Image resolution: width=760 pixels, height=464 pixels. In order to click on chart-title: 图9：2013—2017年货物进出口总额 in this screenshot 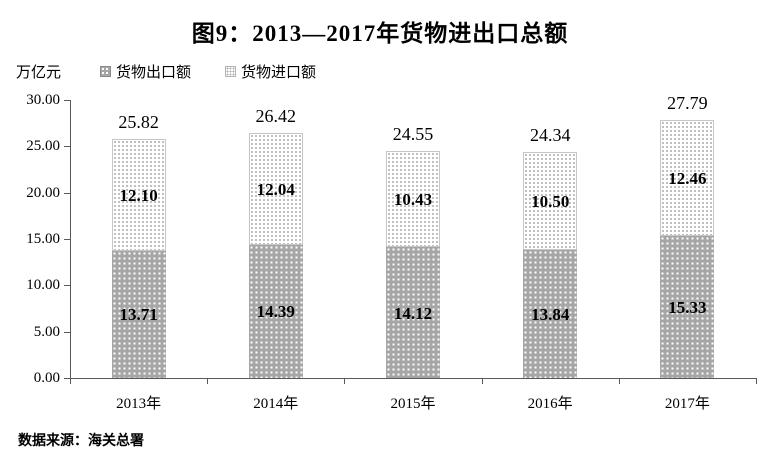, I will do `click(380, 33)`.